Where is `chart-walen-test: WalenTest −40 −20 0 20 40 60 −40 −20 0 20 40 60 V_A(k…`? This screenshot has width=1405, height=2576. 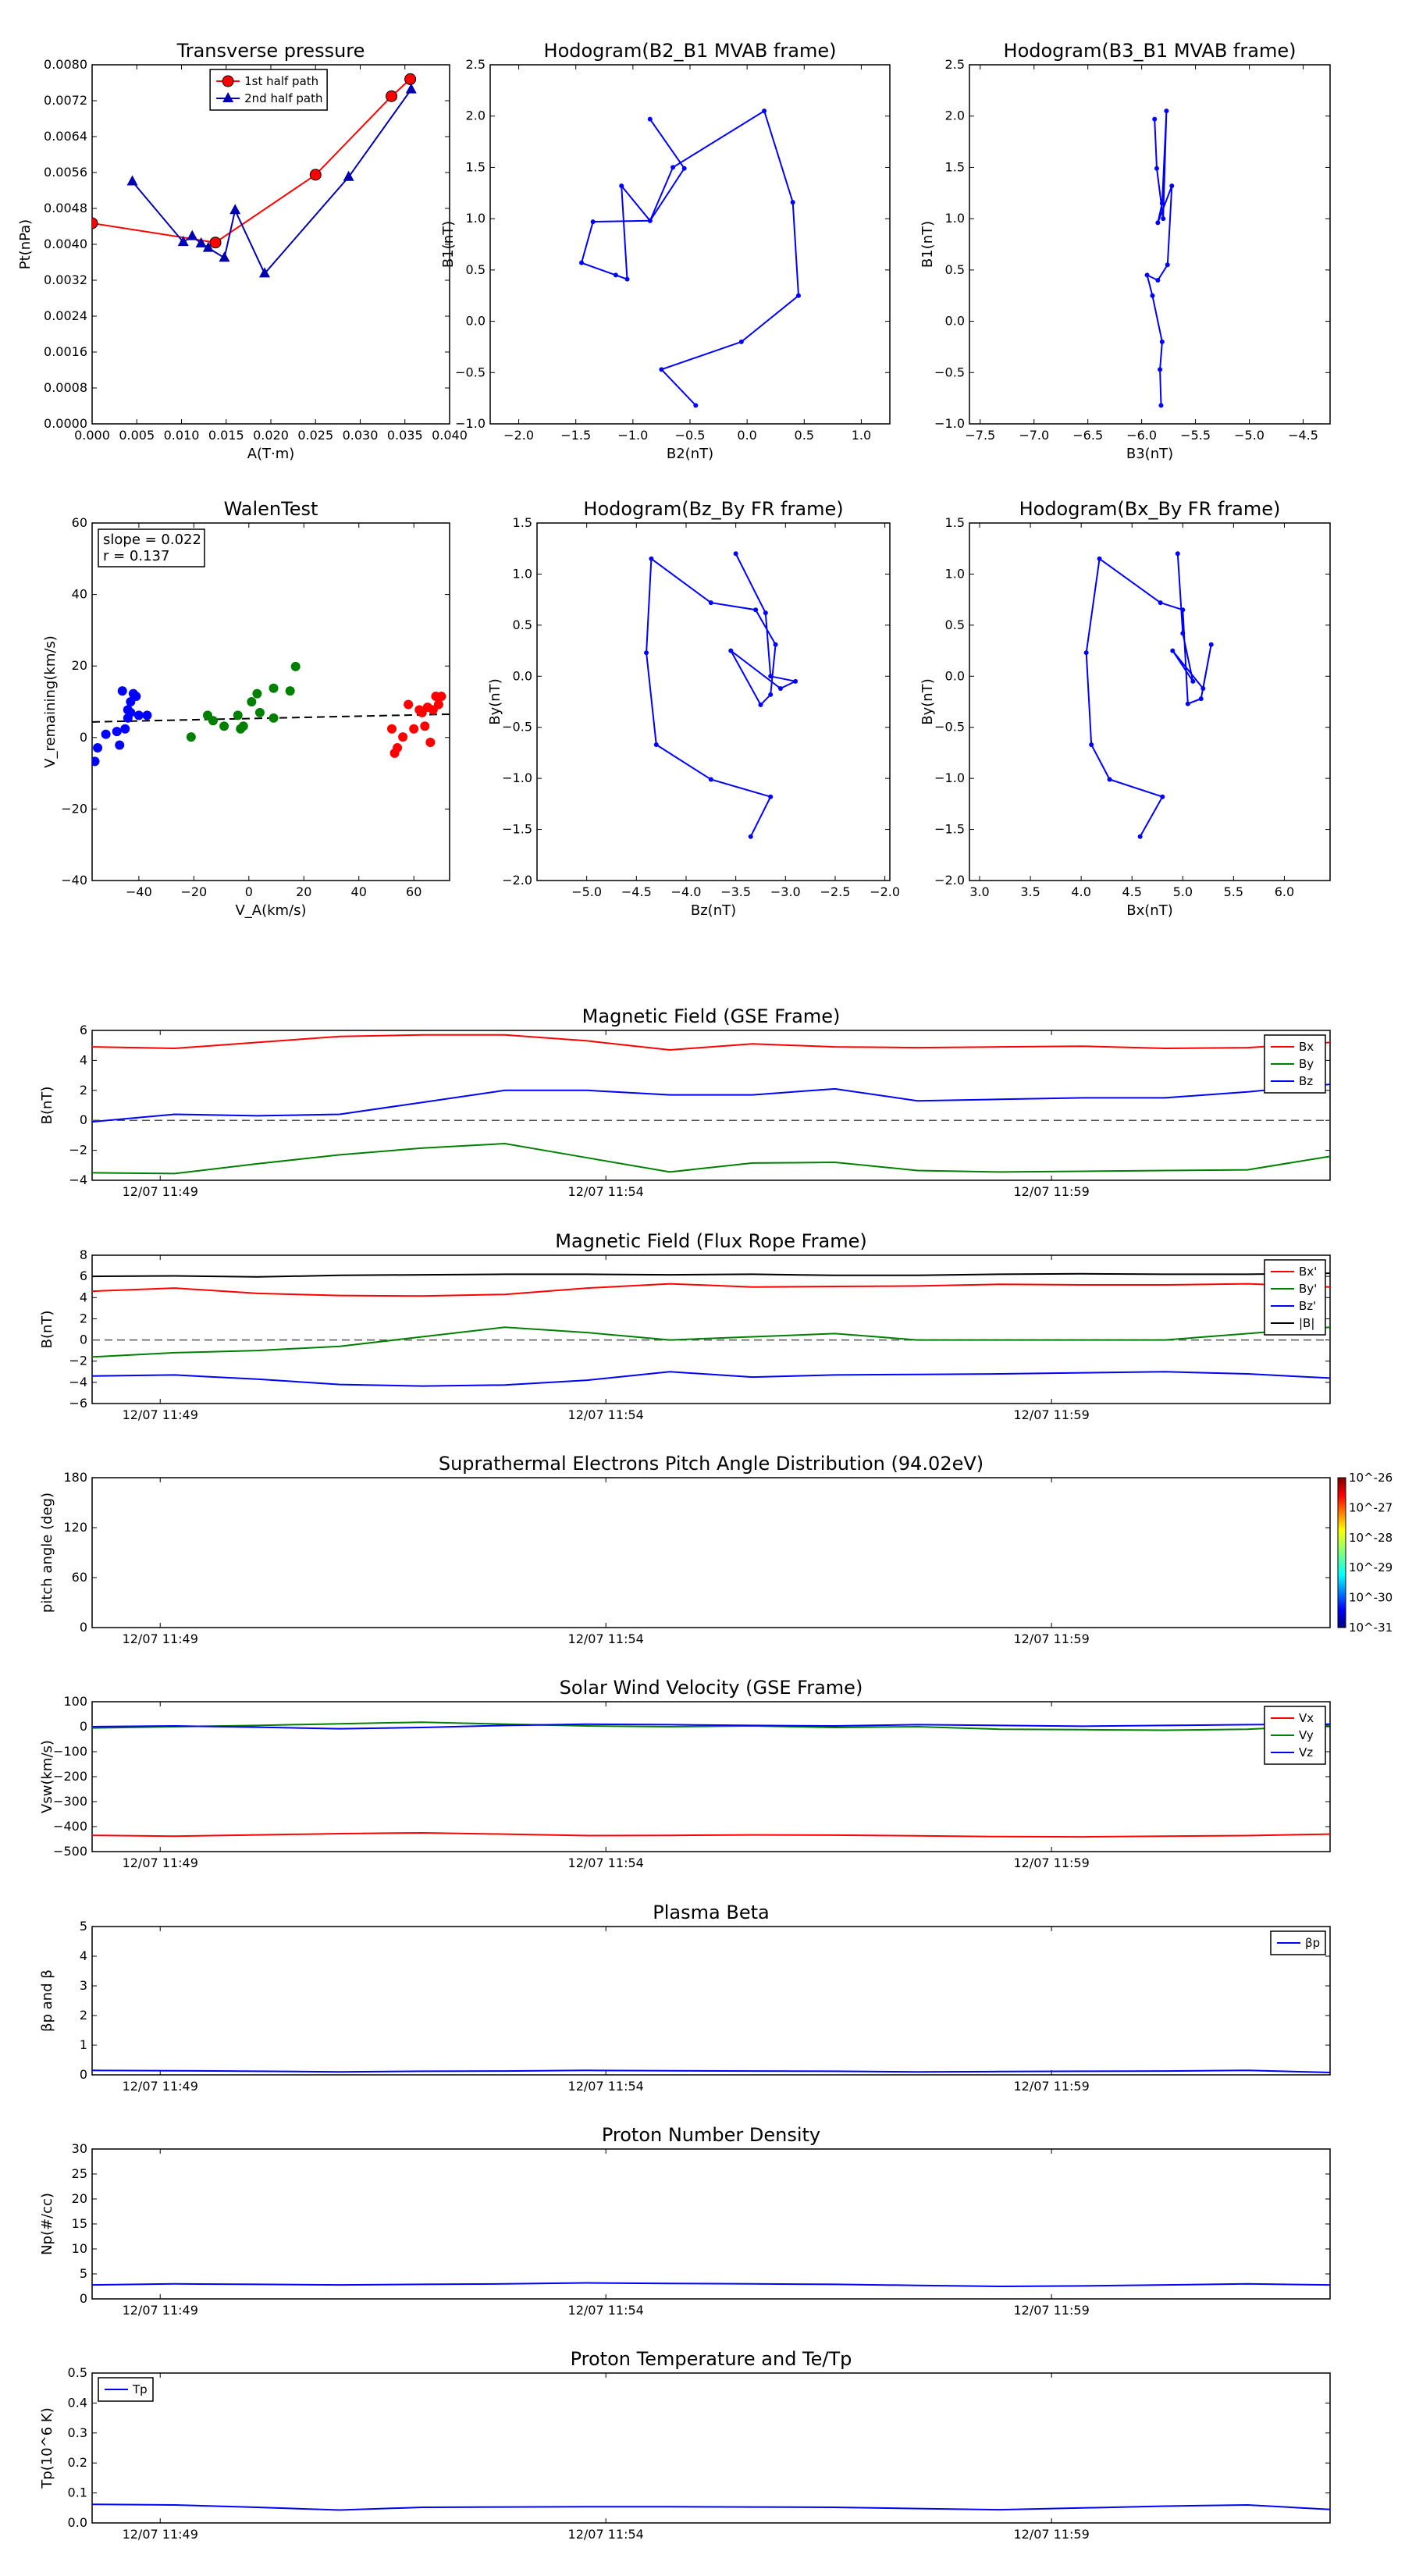 chart-walen-test: WalenTest −40 −20 0 20 40 60 −40 −20 0 20 40 60 V_A(k… is located at coordinates (246, 708).